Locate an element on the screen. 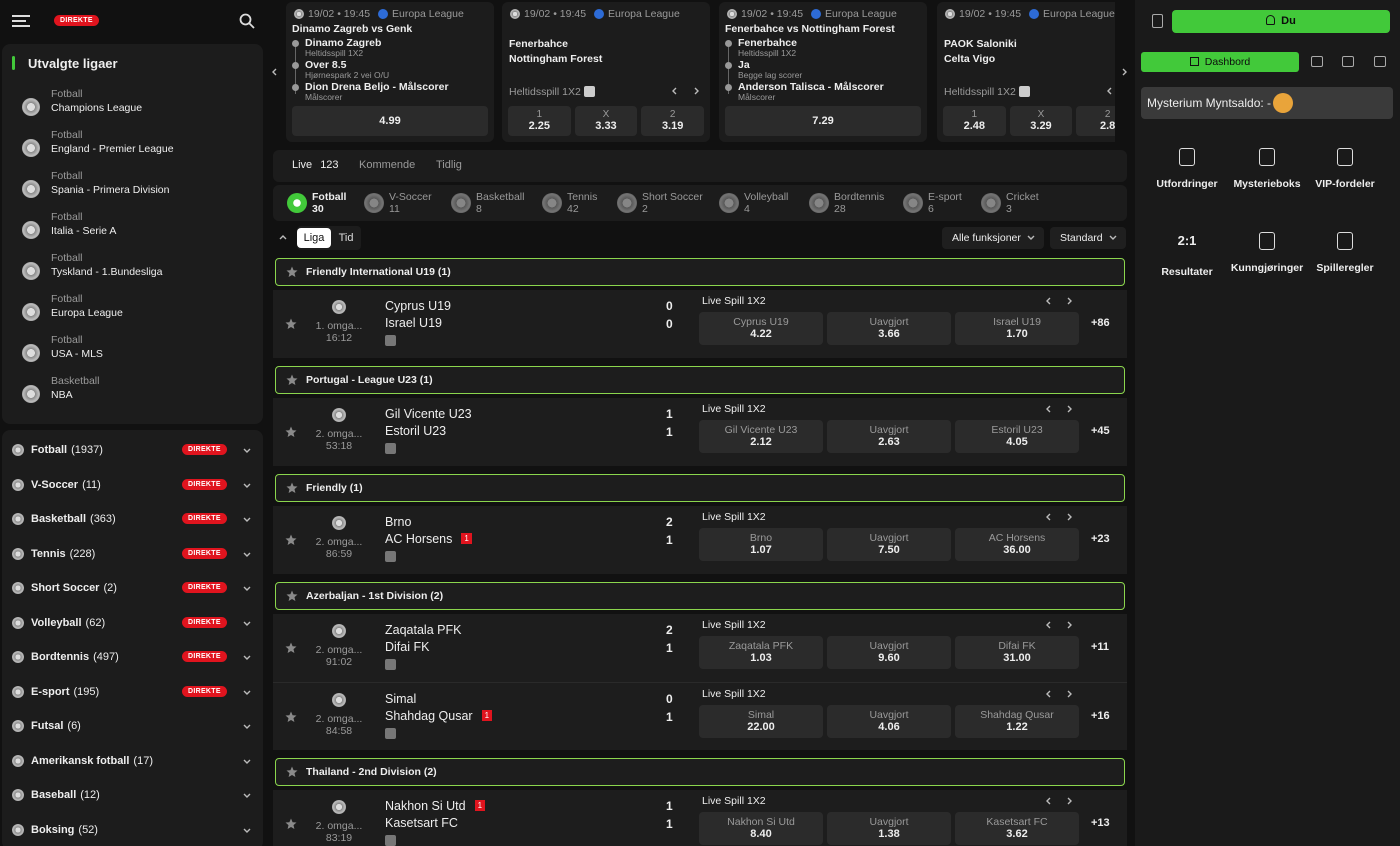 This screenshot has height=846, width=1400. tab: Tidlig is located at coordinates (449, 165).